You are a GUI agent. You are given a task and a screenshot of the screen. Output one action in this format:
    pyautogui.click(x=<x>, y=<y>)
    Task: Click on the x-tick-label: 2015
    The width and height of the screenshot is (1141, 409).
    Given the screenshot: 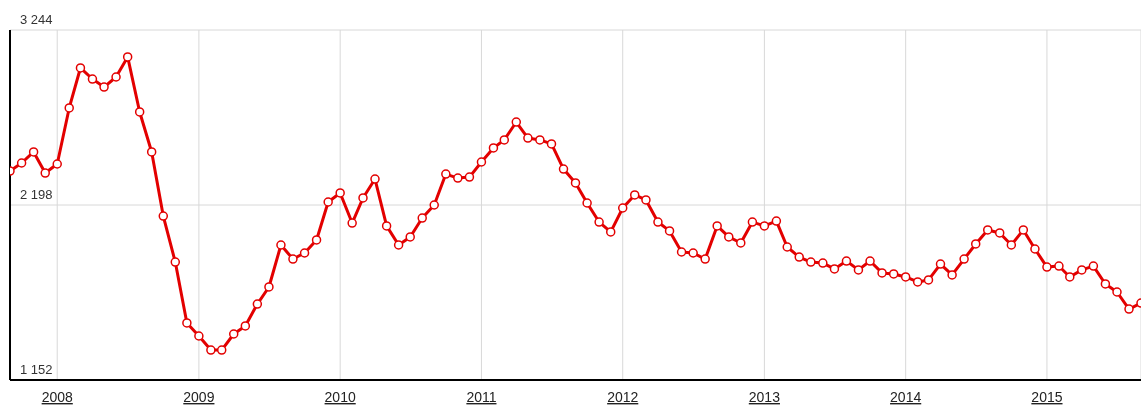 What is the action you would take?
    pyautogui.click(x=1047, y=397)
    